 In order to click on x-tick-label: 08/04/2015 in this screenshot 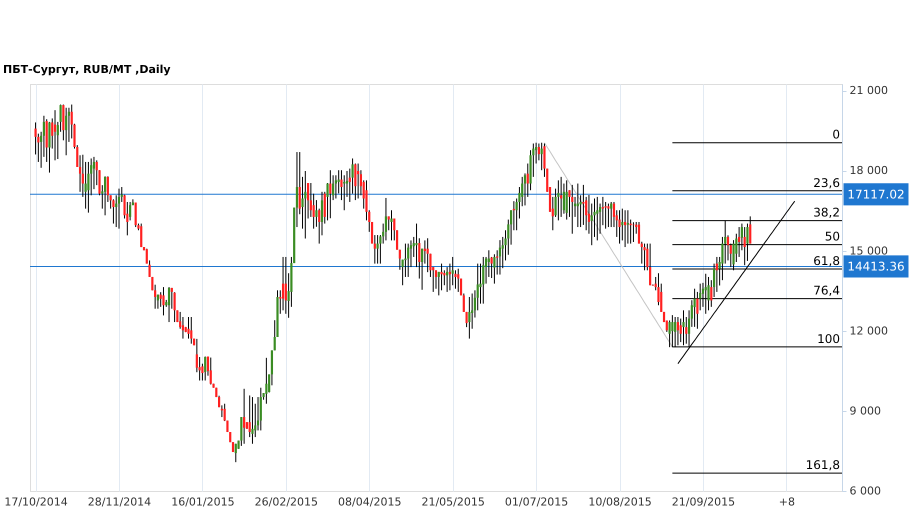, I will do `click(370, 502)`.